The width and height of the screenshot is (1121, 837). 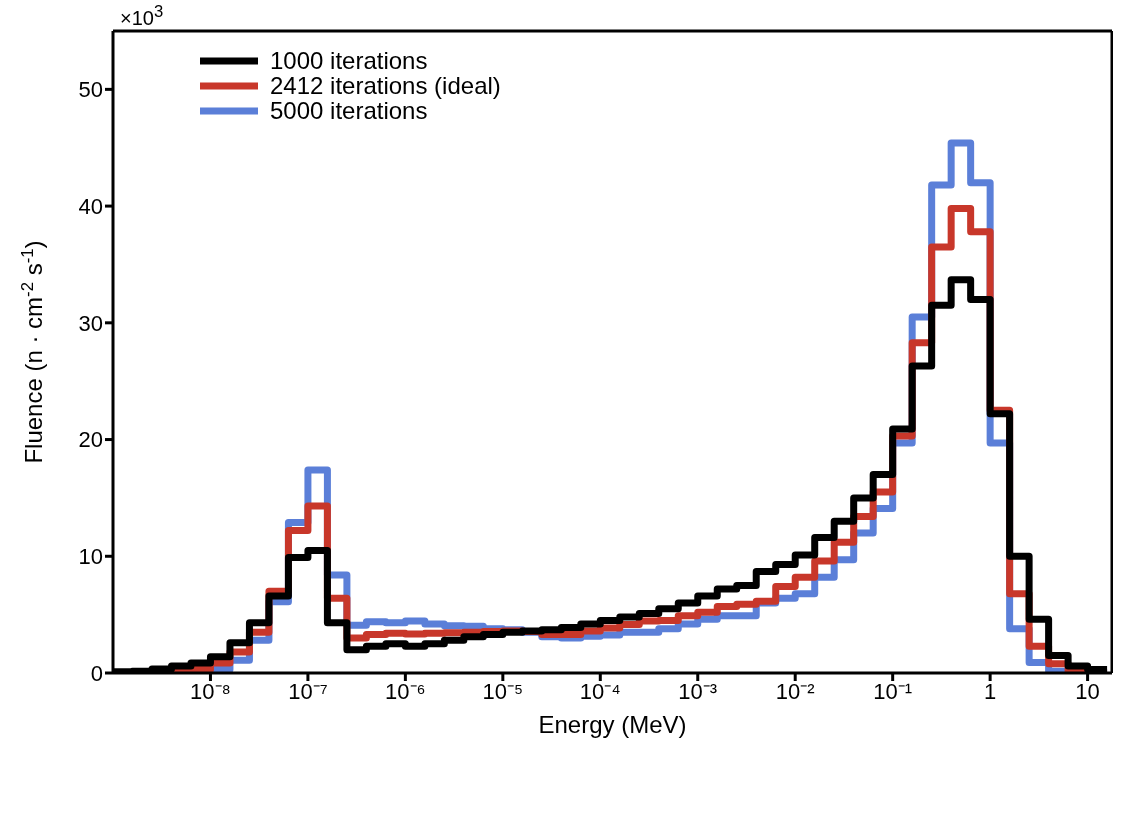 What do you see at coordinates (405, 691) in the screenshot?
I see `x-tick-label: 10⁻⁶` at bounding box center [405, 691].